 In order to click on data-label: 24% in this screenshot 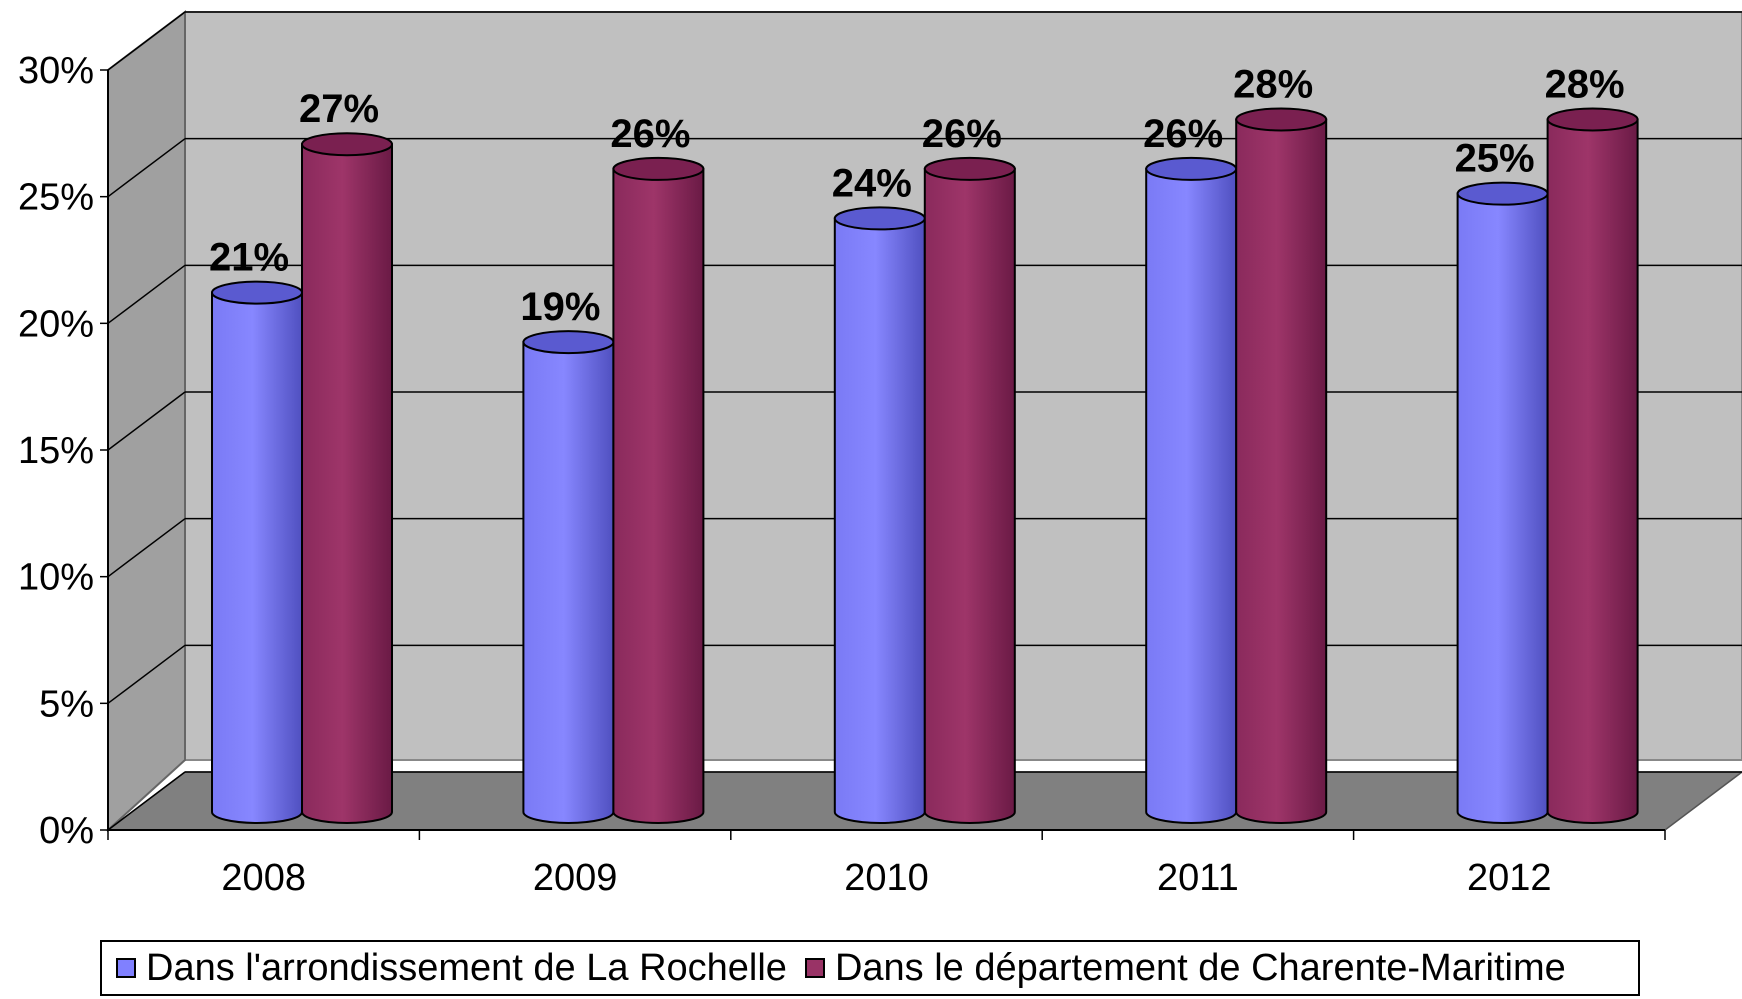, I will do `click(872, 183)`.